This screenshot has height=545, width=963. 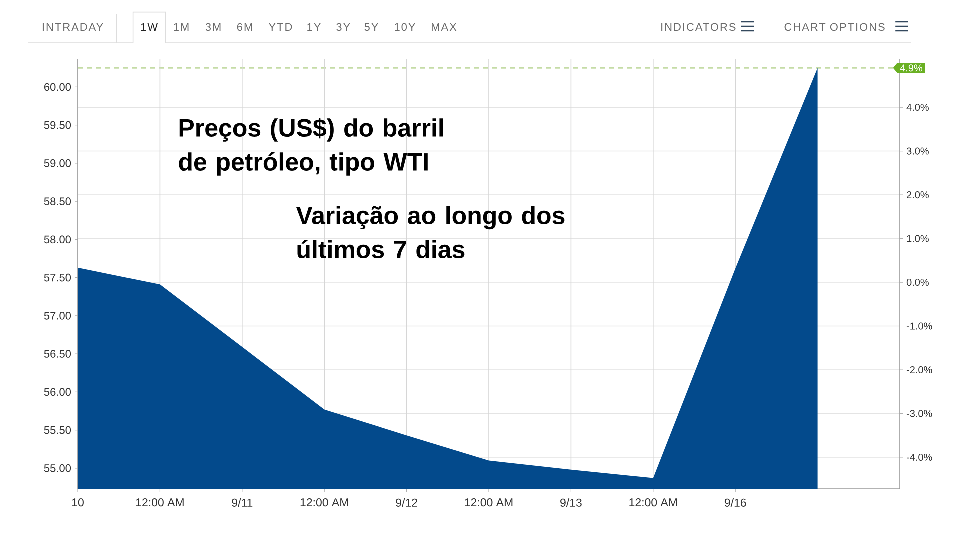 What do you see at coordinates (834, 27) in the screenshot?
I see `text: CHART OPTIONS` at bounding box center [834, 27].